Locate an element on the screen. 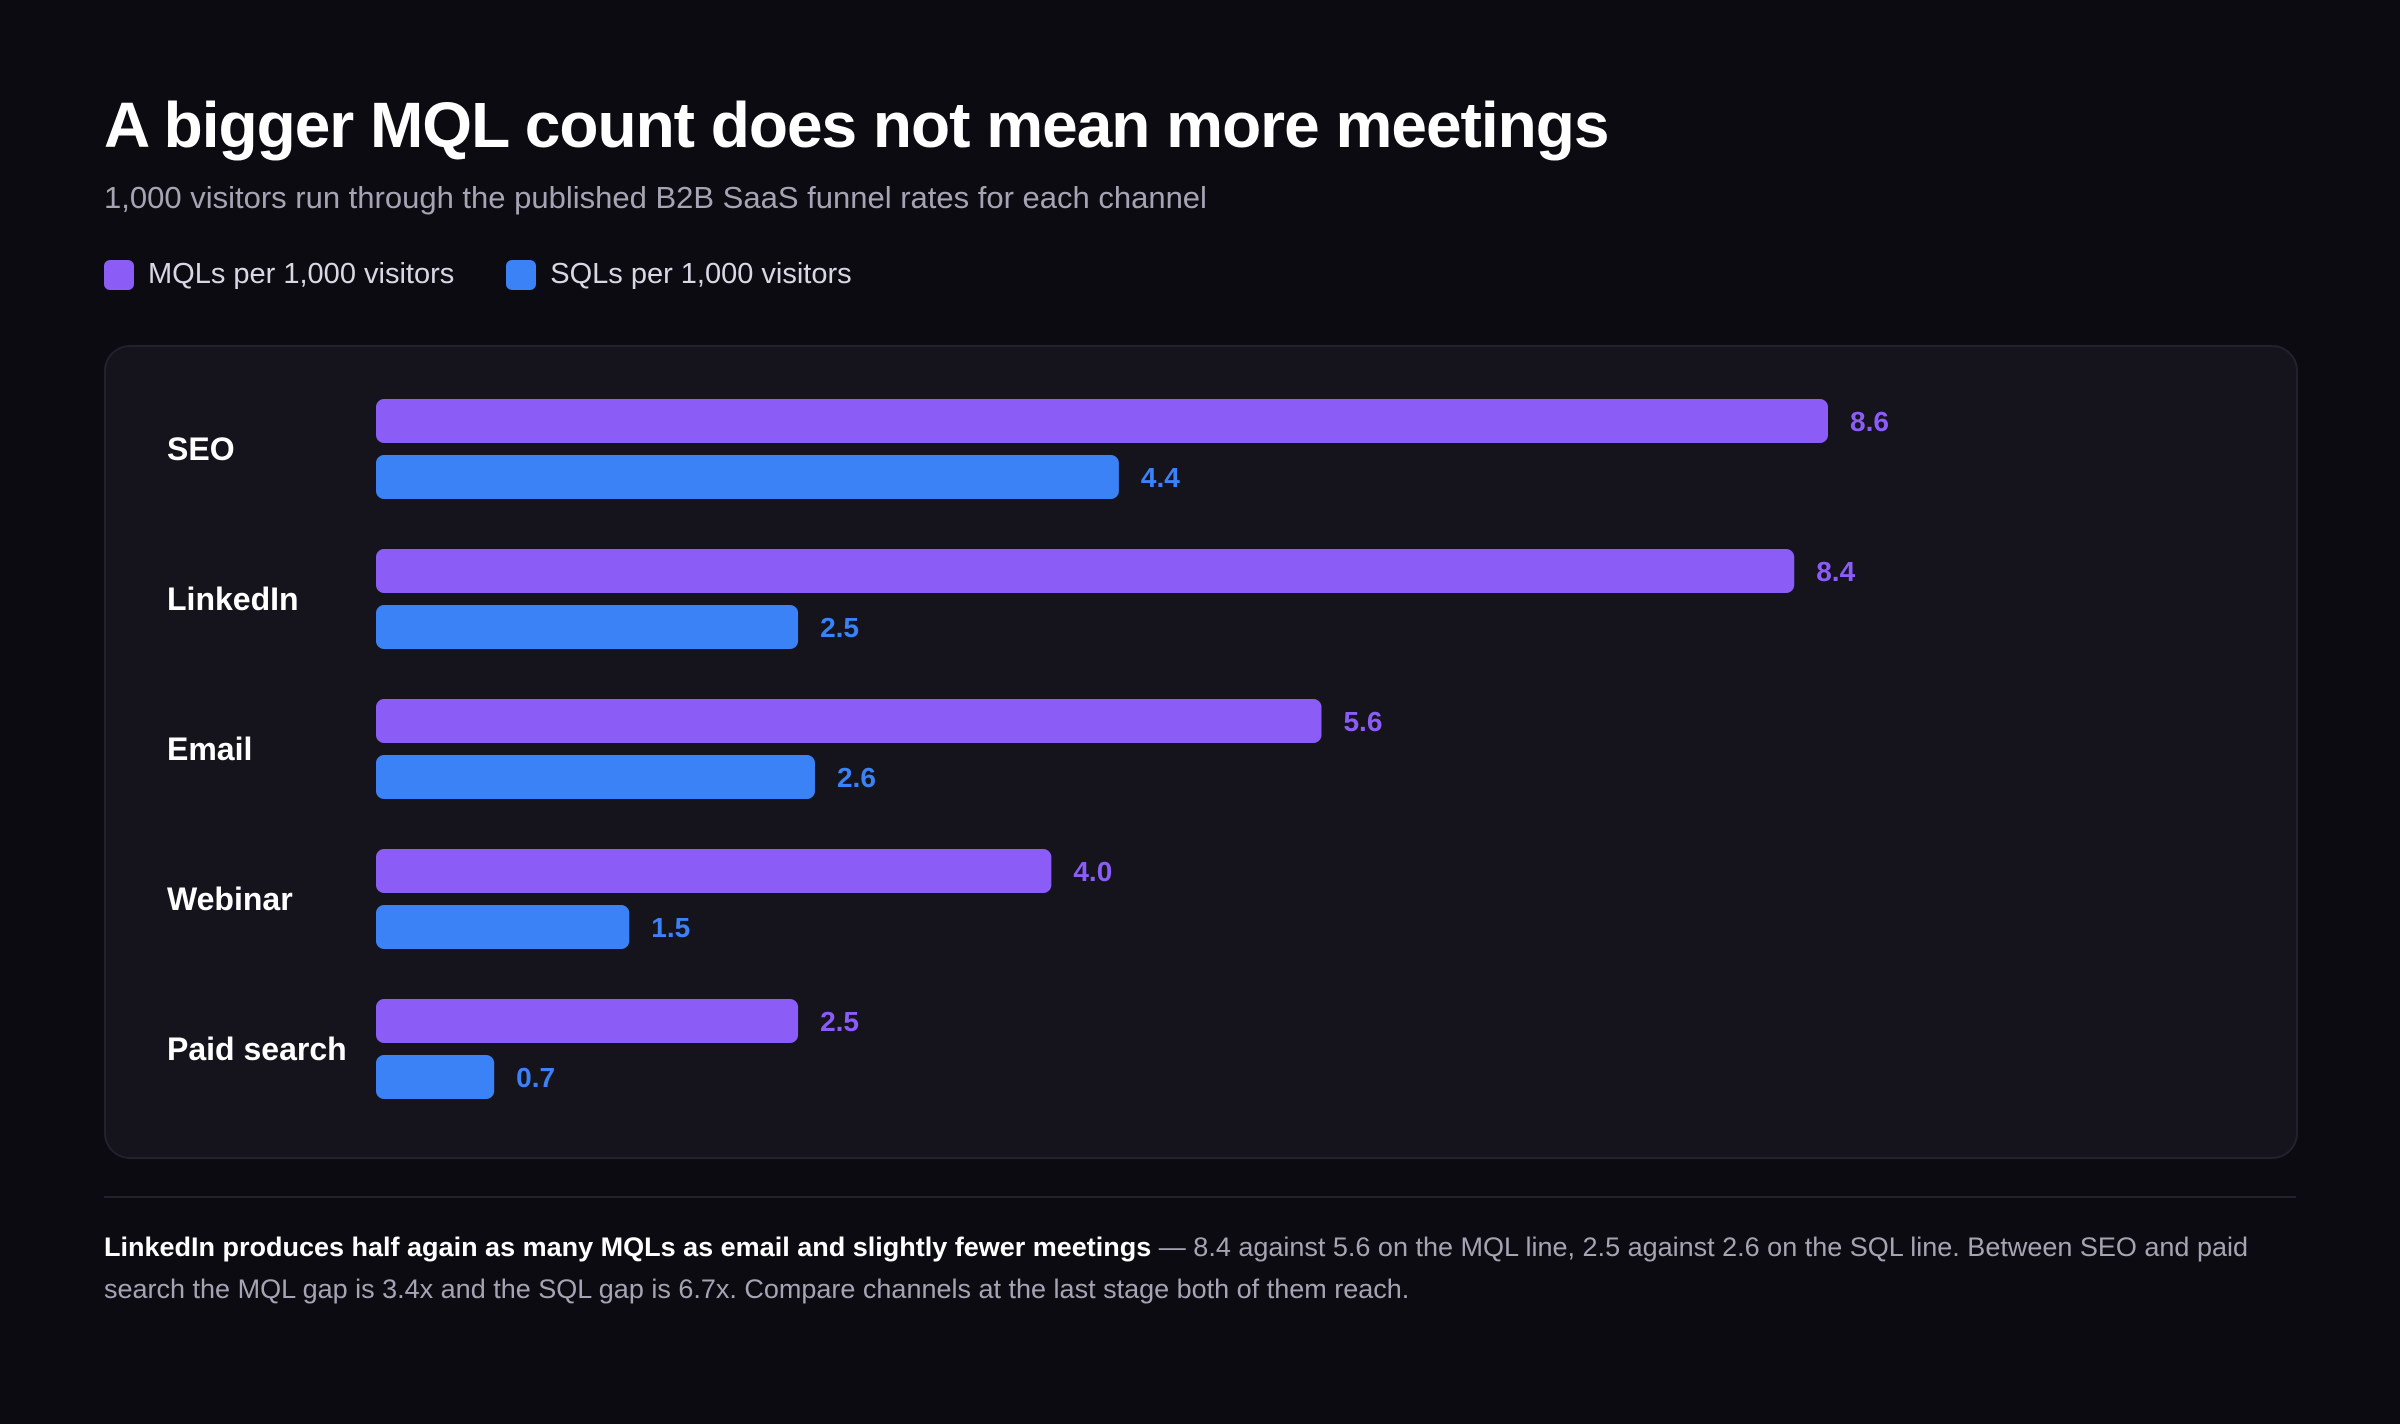 This screenshot has height=1424, width=2400. legend-swatch-mql is located at coordinates (119, 274).